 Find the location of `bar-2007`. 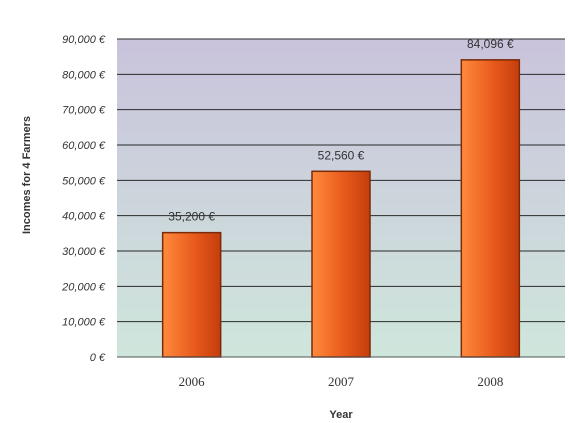

bar-2007 is located at coordinates (341, 264).